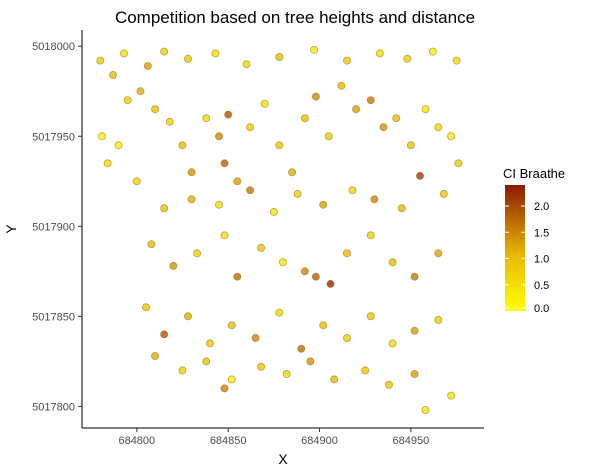  Describe the element at coordinates (136, 441) in the screenshot. I see `x-tick-label: 684800` at that location.